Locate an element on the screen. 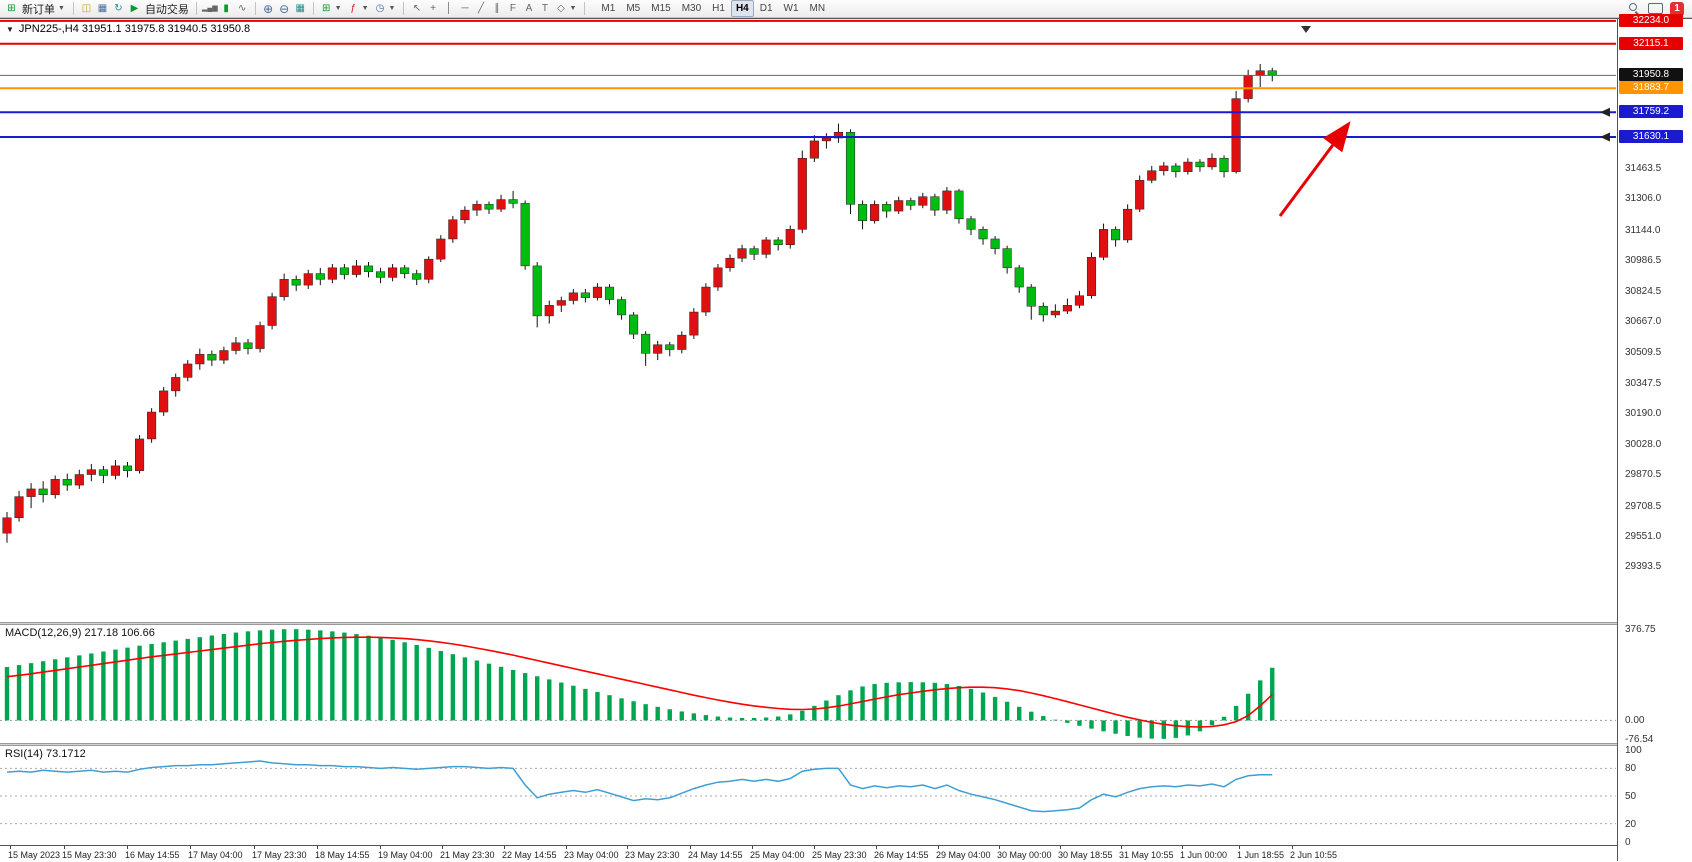 This screenshot has width=1692, height=862. trend-arrow-annotation is located at coordinates (1313, 171).